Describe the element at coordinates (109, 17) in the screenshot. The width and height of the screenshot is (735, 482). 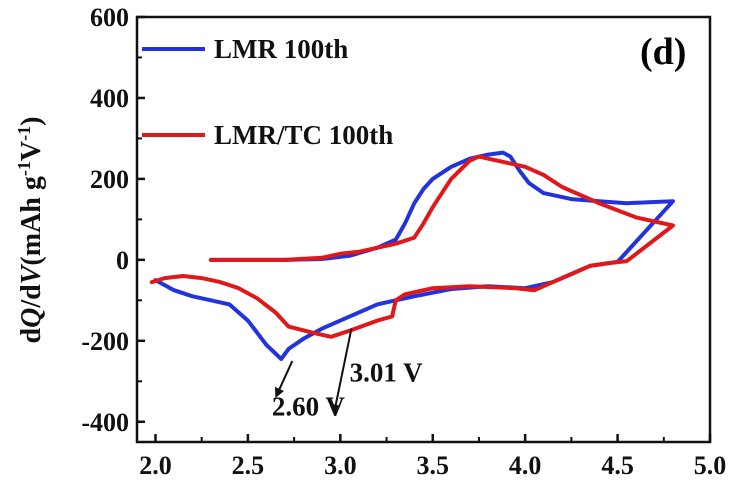
I see `y-tick-label: 600` at that location.